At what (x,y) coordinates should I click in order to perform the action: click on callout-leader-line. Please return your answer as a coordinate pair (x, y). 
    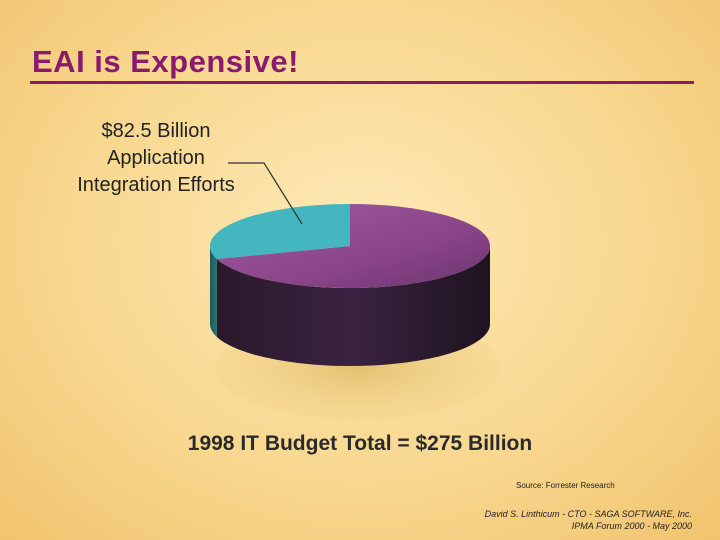
    Looking at the image, I should click on (265, 193).